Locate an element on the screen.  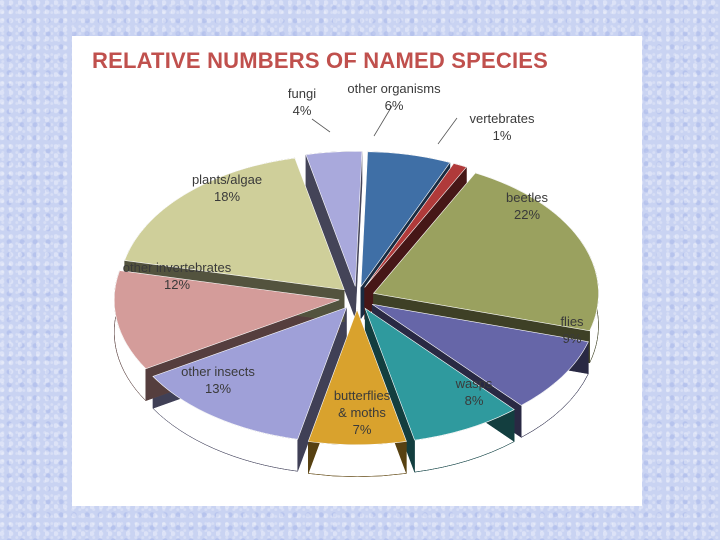
slice-label-plantsalgae: plants/algae 18% is located at coordinates (227, 188).